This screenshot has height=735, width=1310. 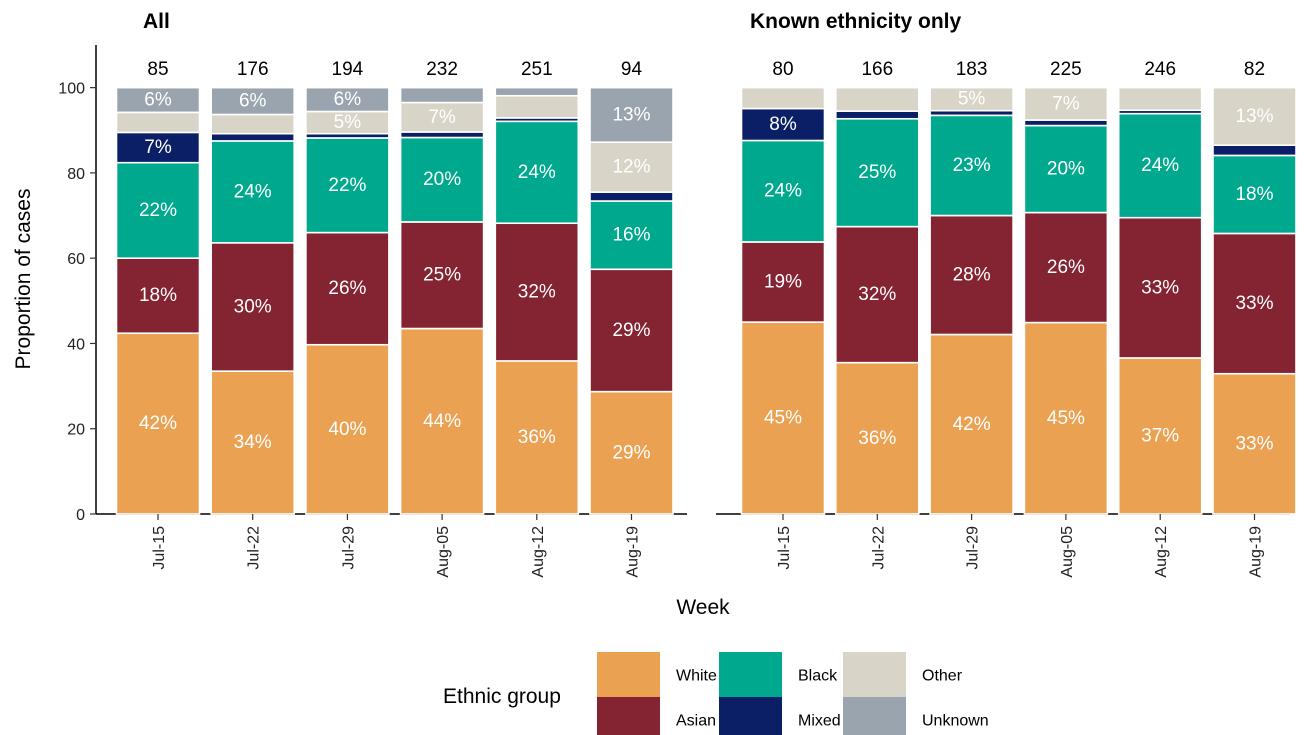 I want to click on segment-all-jul-29-unknown, so click(x=347, y=99).